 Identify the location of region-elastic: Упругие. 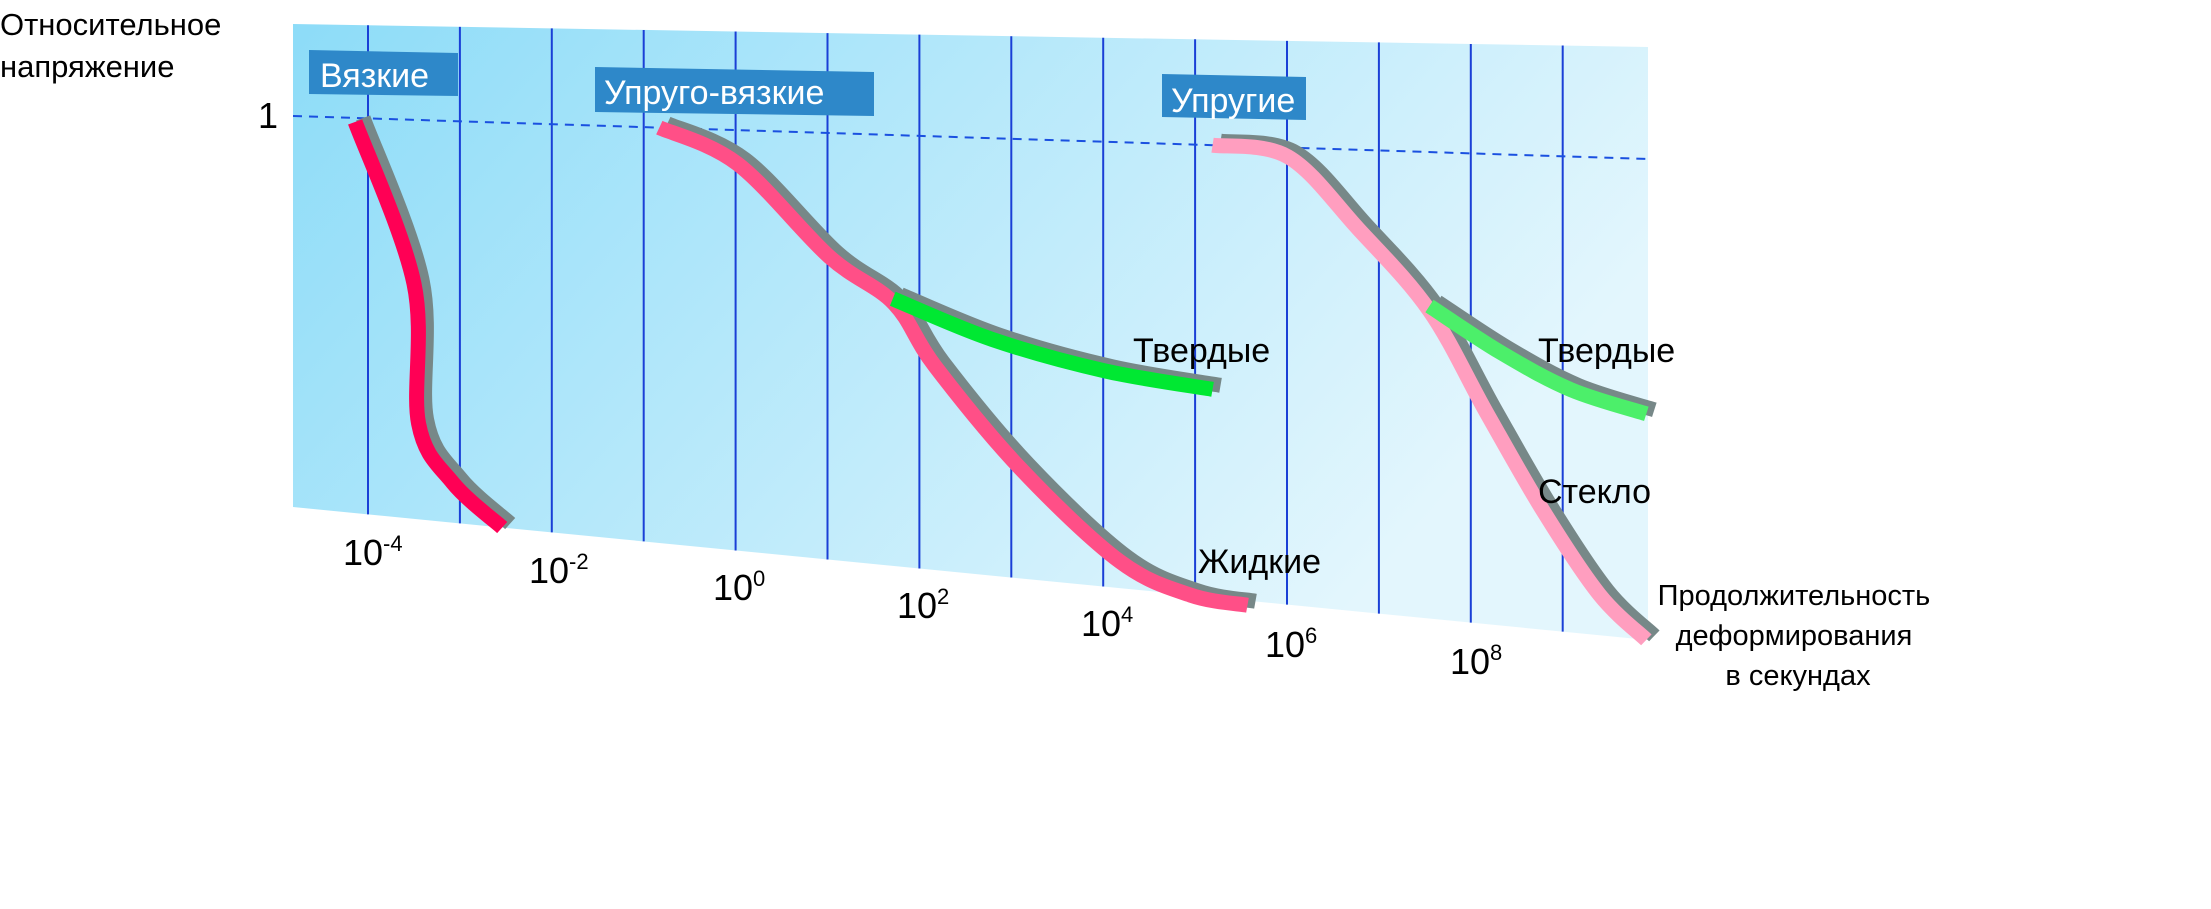
(1234, 97).